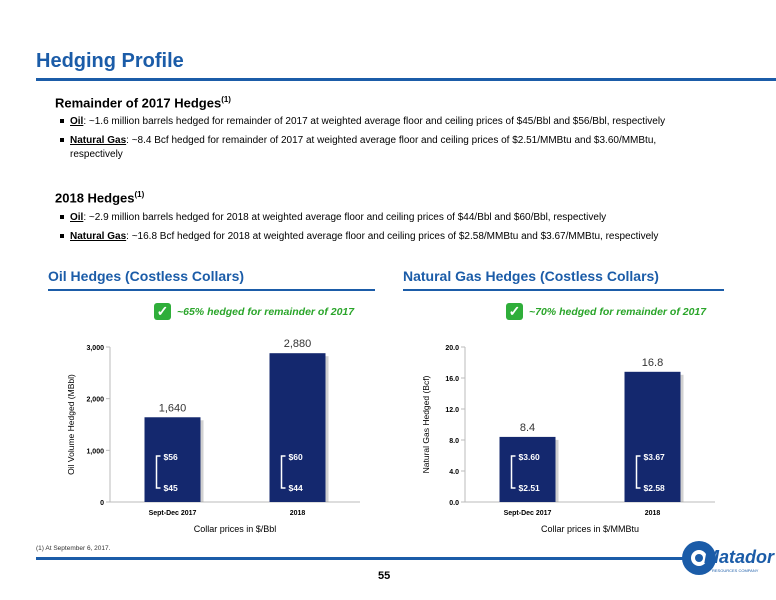 This screenshot has height=600, width=776. What do you see at coordinates (452, 410) in the screenshot?
I see `gas-chart-y-tick-label: 12.0` at bounding box center [452, 410].